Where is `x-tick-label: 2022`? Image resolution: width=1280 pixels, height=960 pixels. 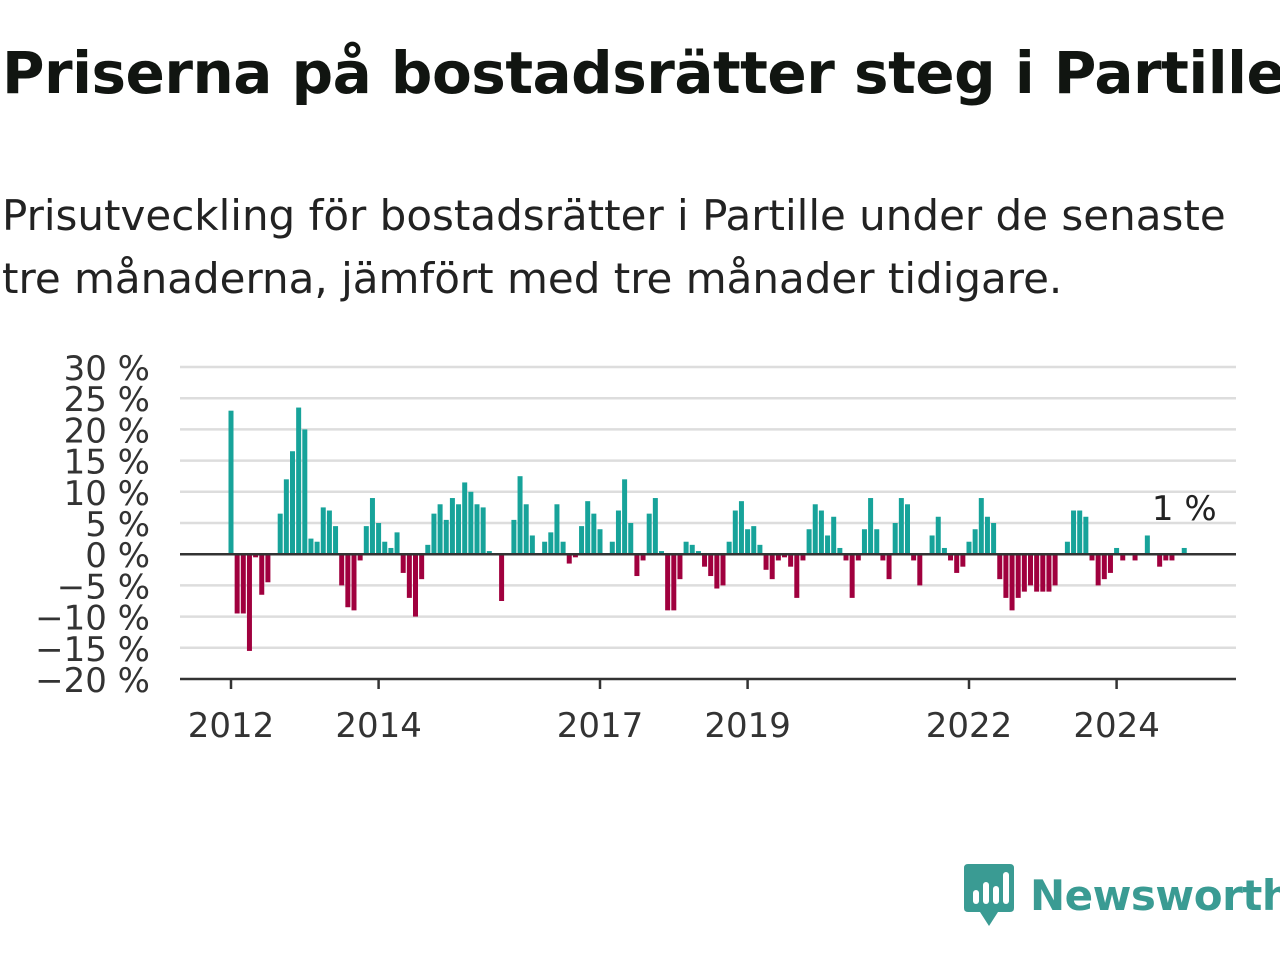 x-tick-label: 2022 is located at coordinates (969, 726).